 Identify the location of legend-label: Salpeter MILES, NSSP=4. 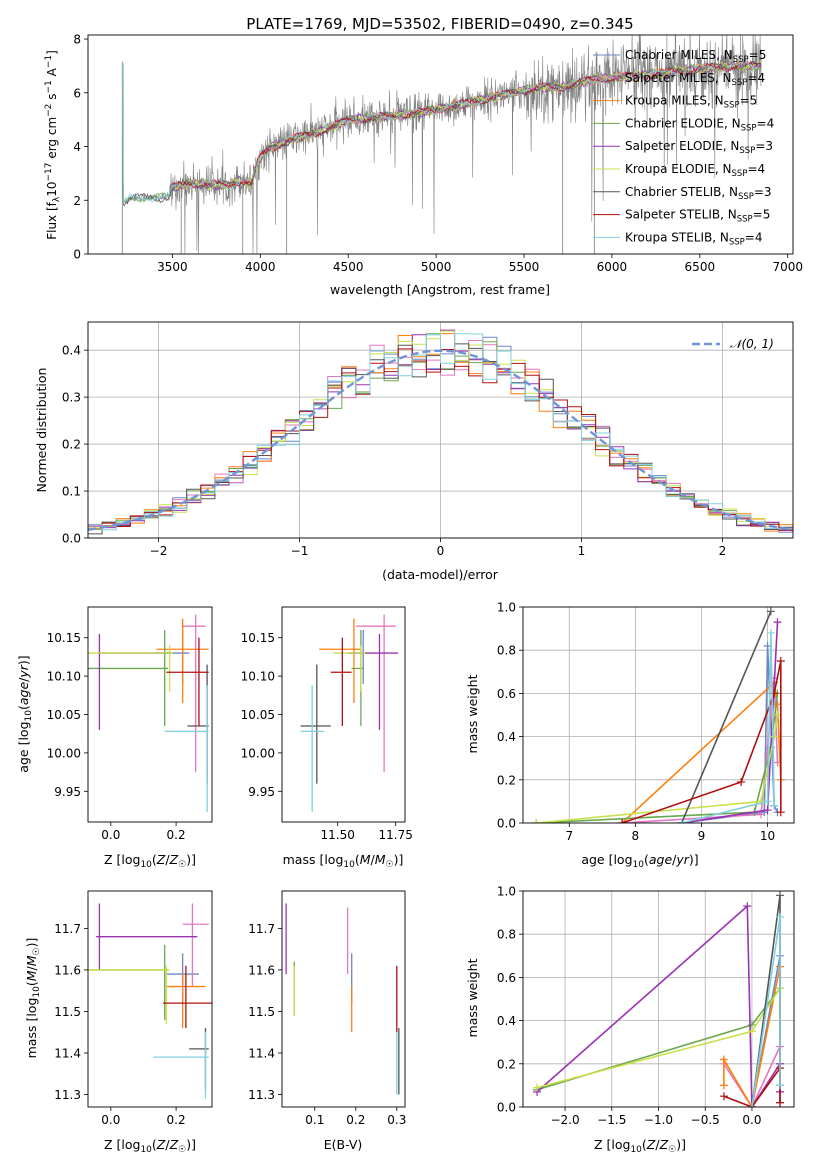
(695, 79).